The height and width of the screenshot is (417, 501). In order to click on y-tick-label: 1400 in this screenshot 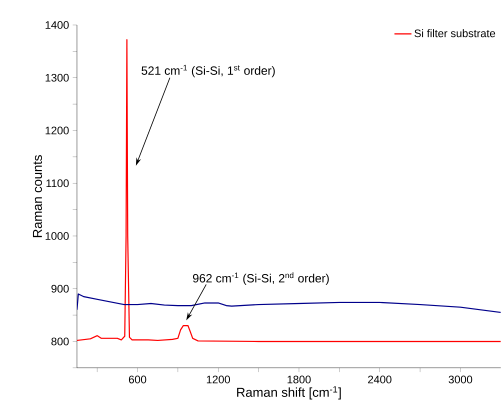, I will do `click(57, 25)`.